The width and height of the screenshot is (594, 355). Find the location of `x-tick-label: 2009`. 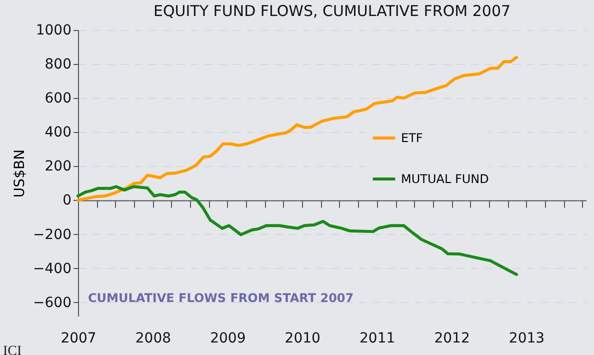

x-tick-label: 2009 is located at coordinates (228, 338).